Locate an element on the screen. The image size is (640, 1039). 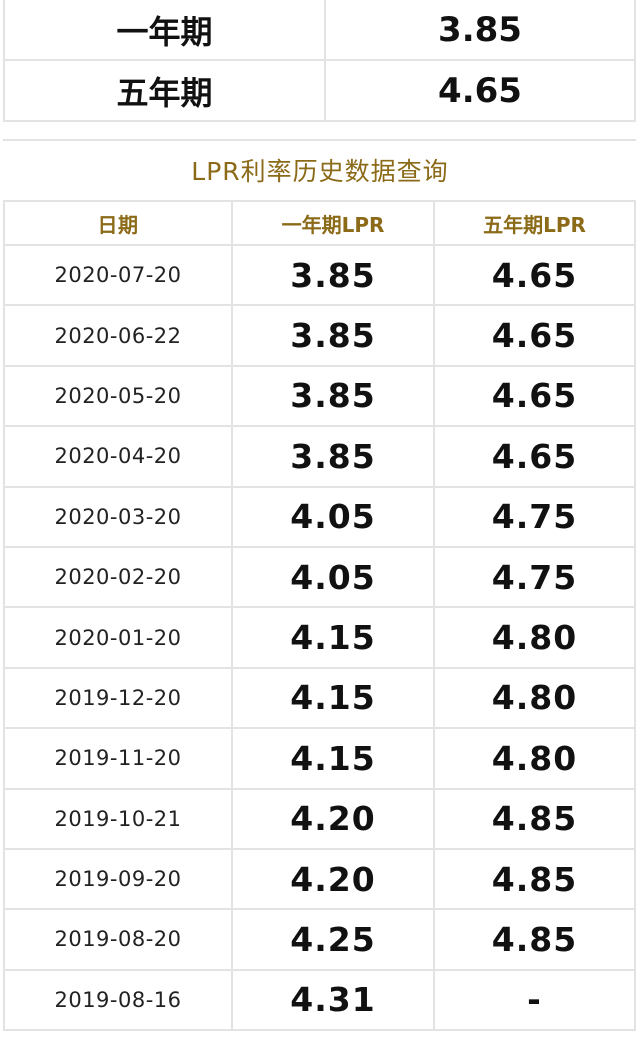
table-row: 2020-04-20 3.85 4.65 is located at coordinates (319, 456).